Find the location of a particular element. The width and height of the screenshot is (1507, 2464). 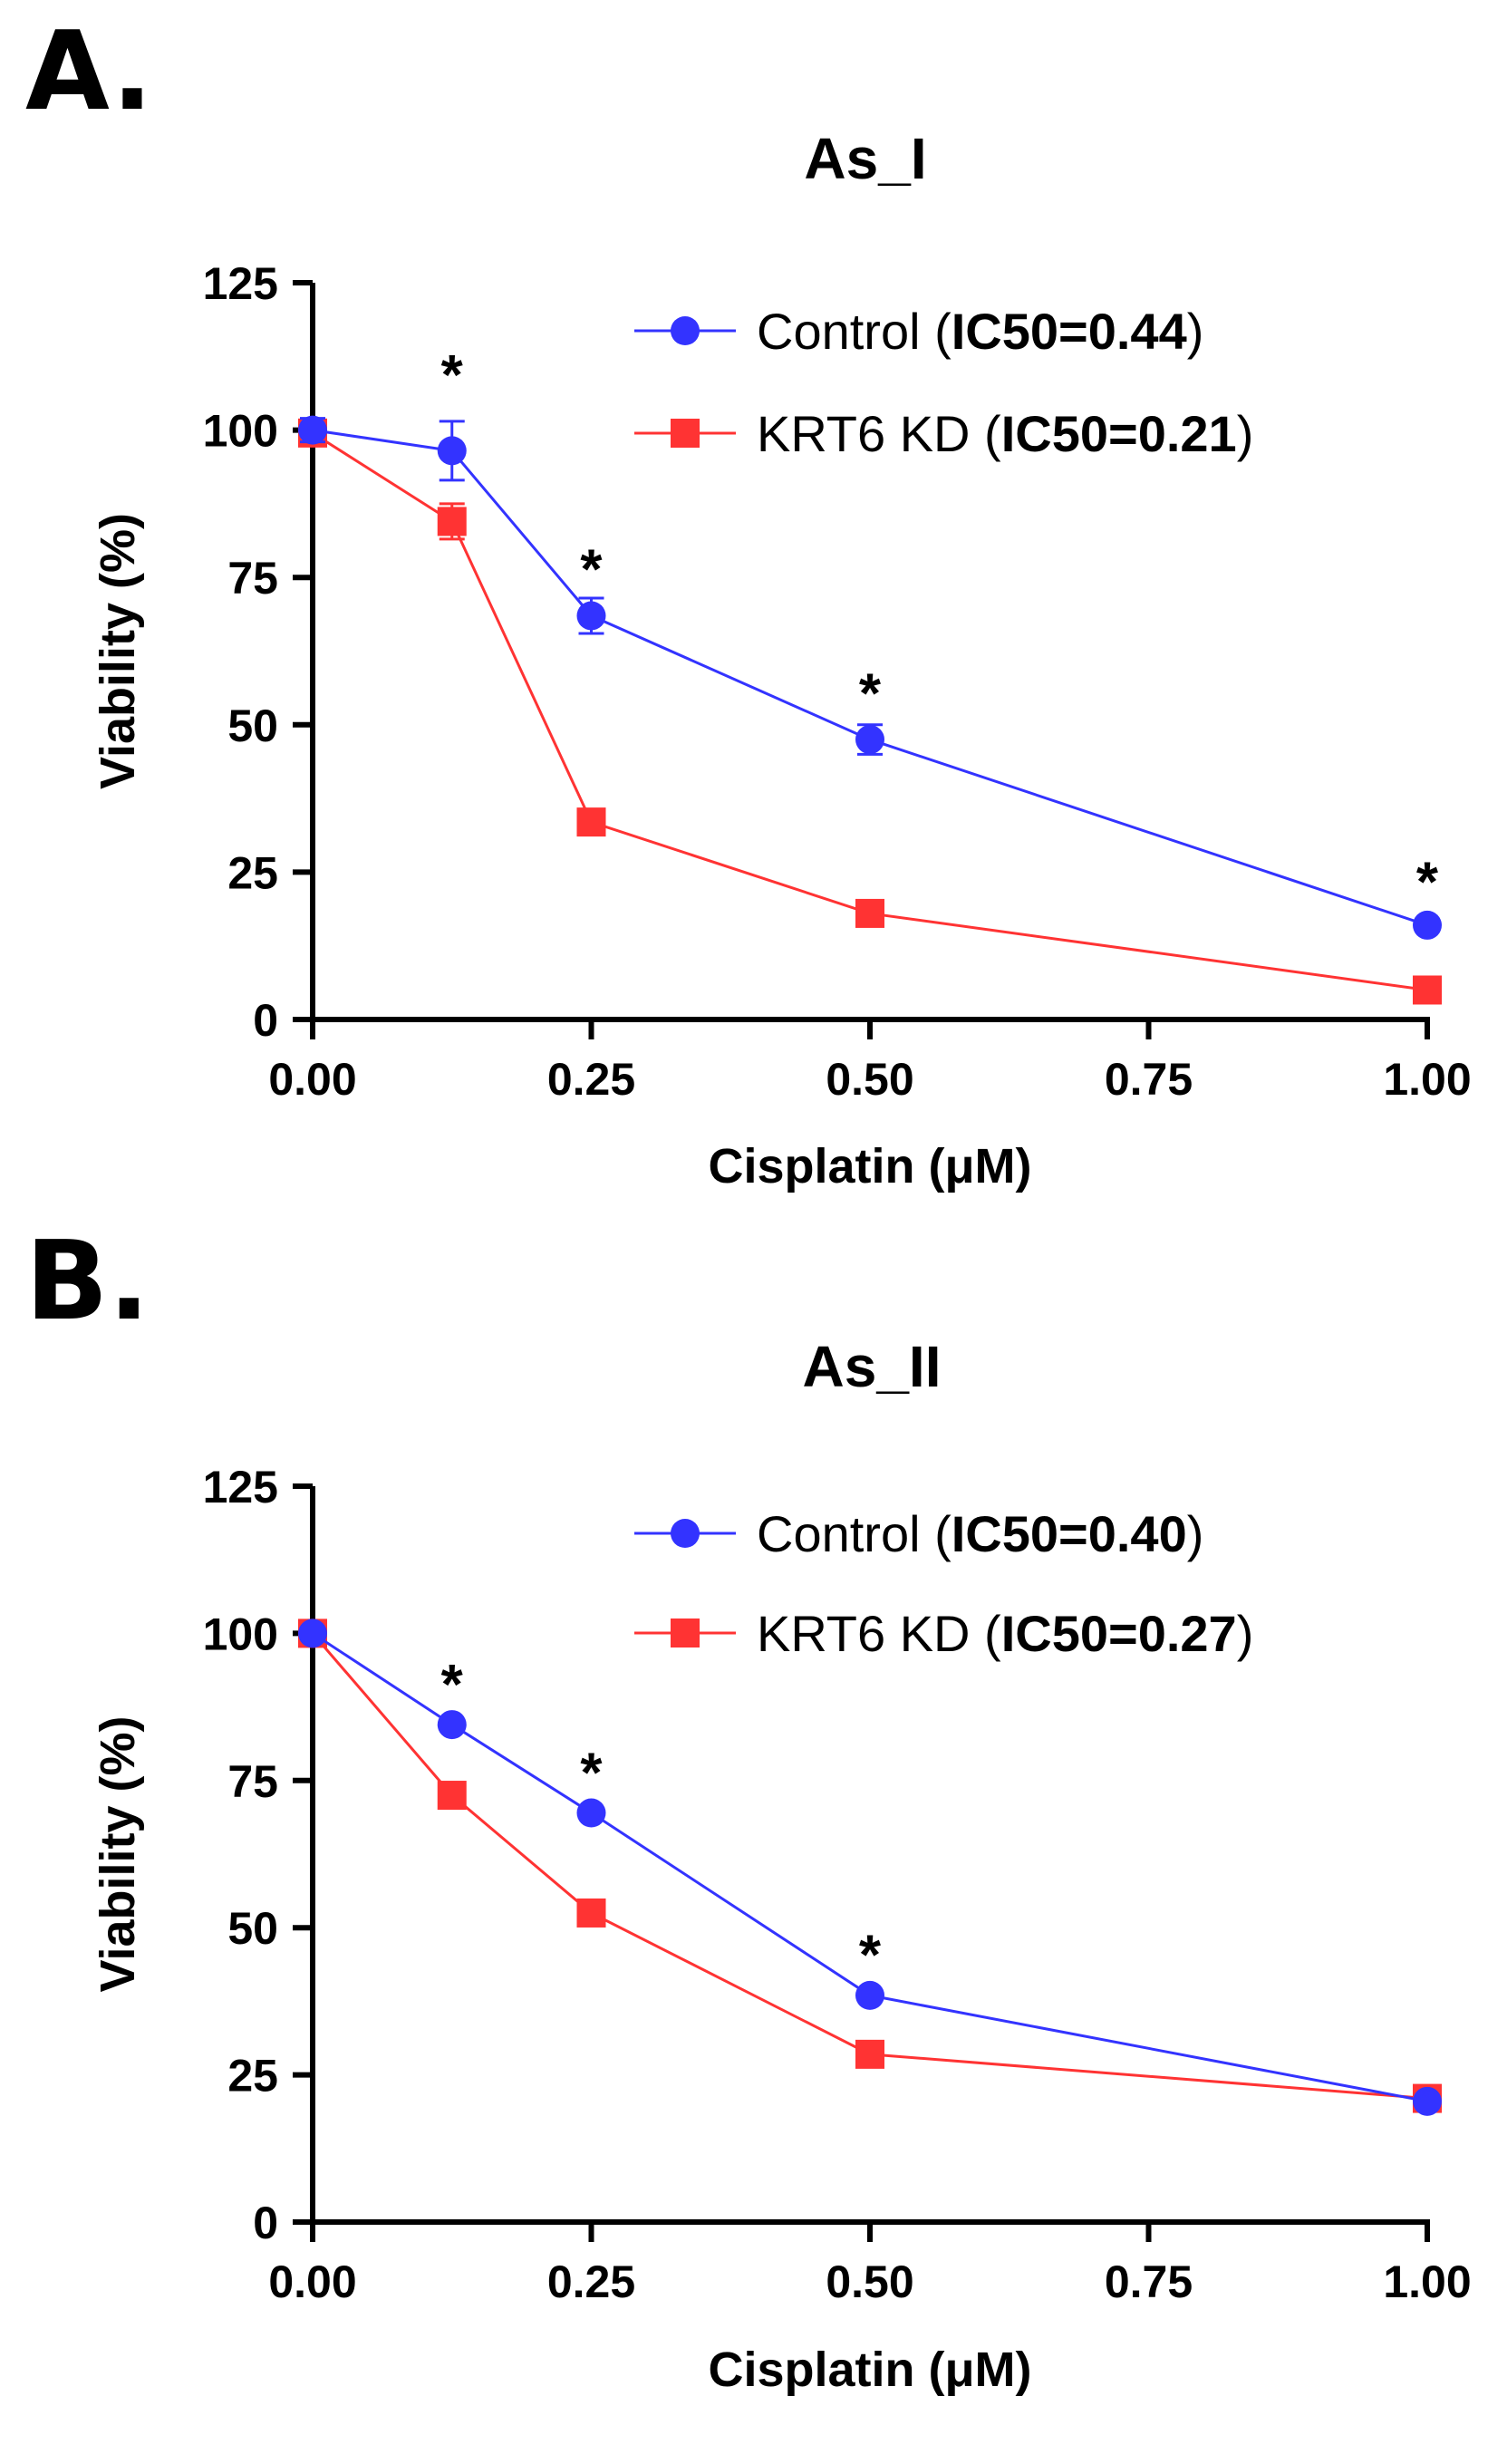

chart-title: As_II is located at coordinates (872, 1367).